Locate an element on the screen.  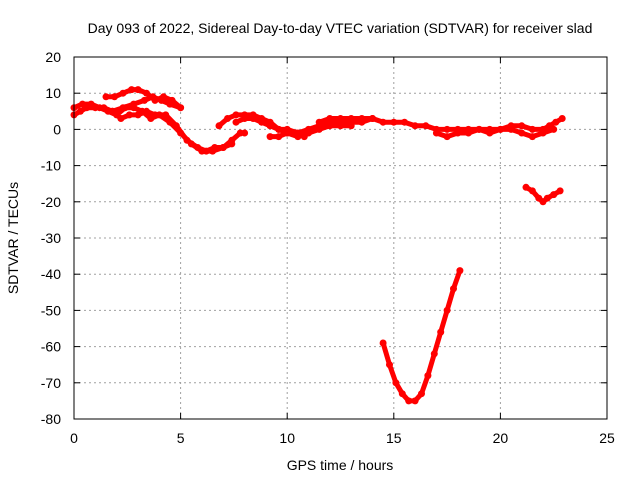
x-tick-label: 10 is located at coordinates (287, 438).